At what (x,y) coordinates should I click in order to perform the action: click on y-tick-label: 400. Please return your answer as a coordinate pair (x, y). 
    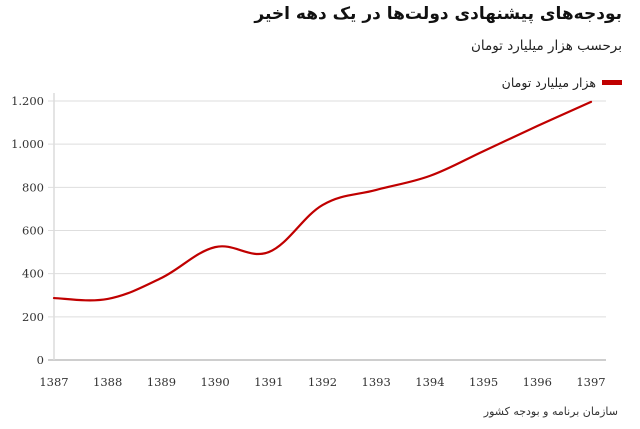
    Looking at the image, I should click on (33, 274).